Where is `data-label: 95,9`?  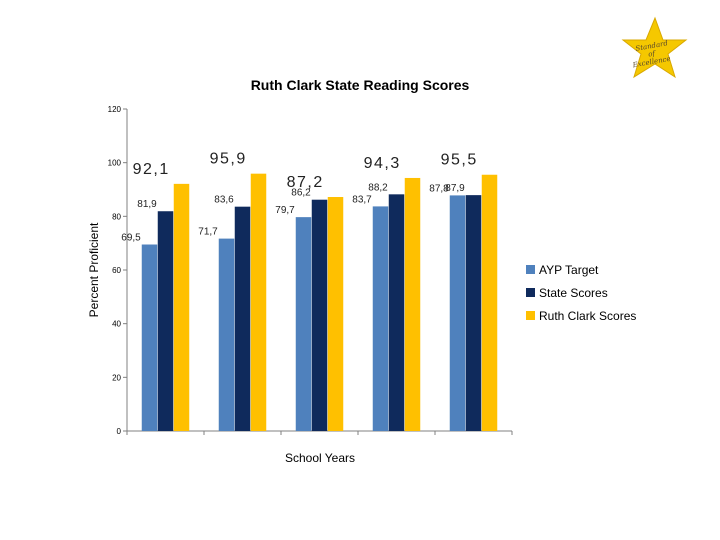
data-label: 95,9 is located at coordinates (228, 159).